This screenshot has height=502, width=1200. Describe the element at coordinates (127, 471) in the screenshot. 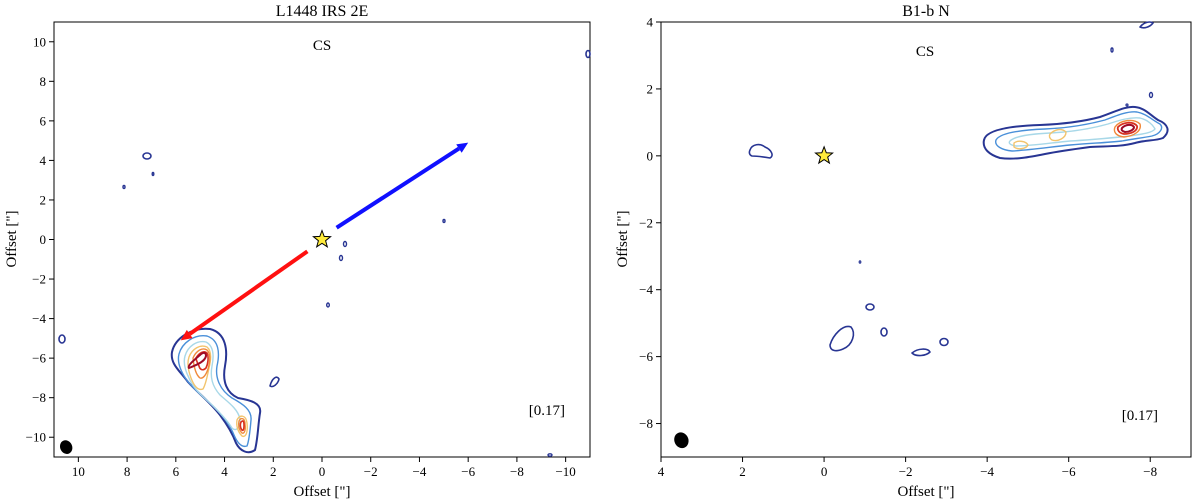

I see `x-tick-label: 8` at that location.